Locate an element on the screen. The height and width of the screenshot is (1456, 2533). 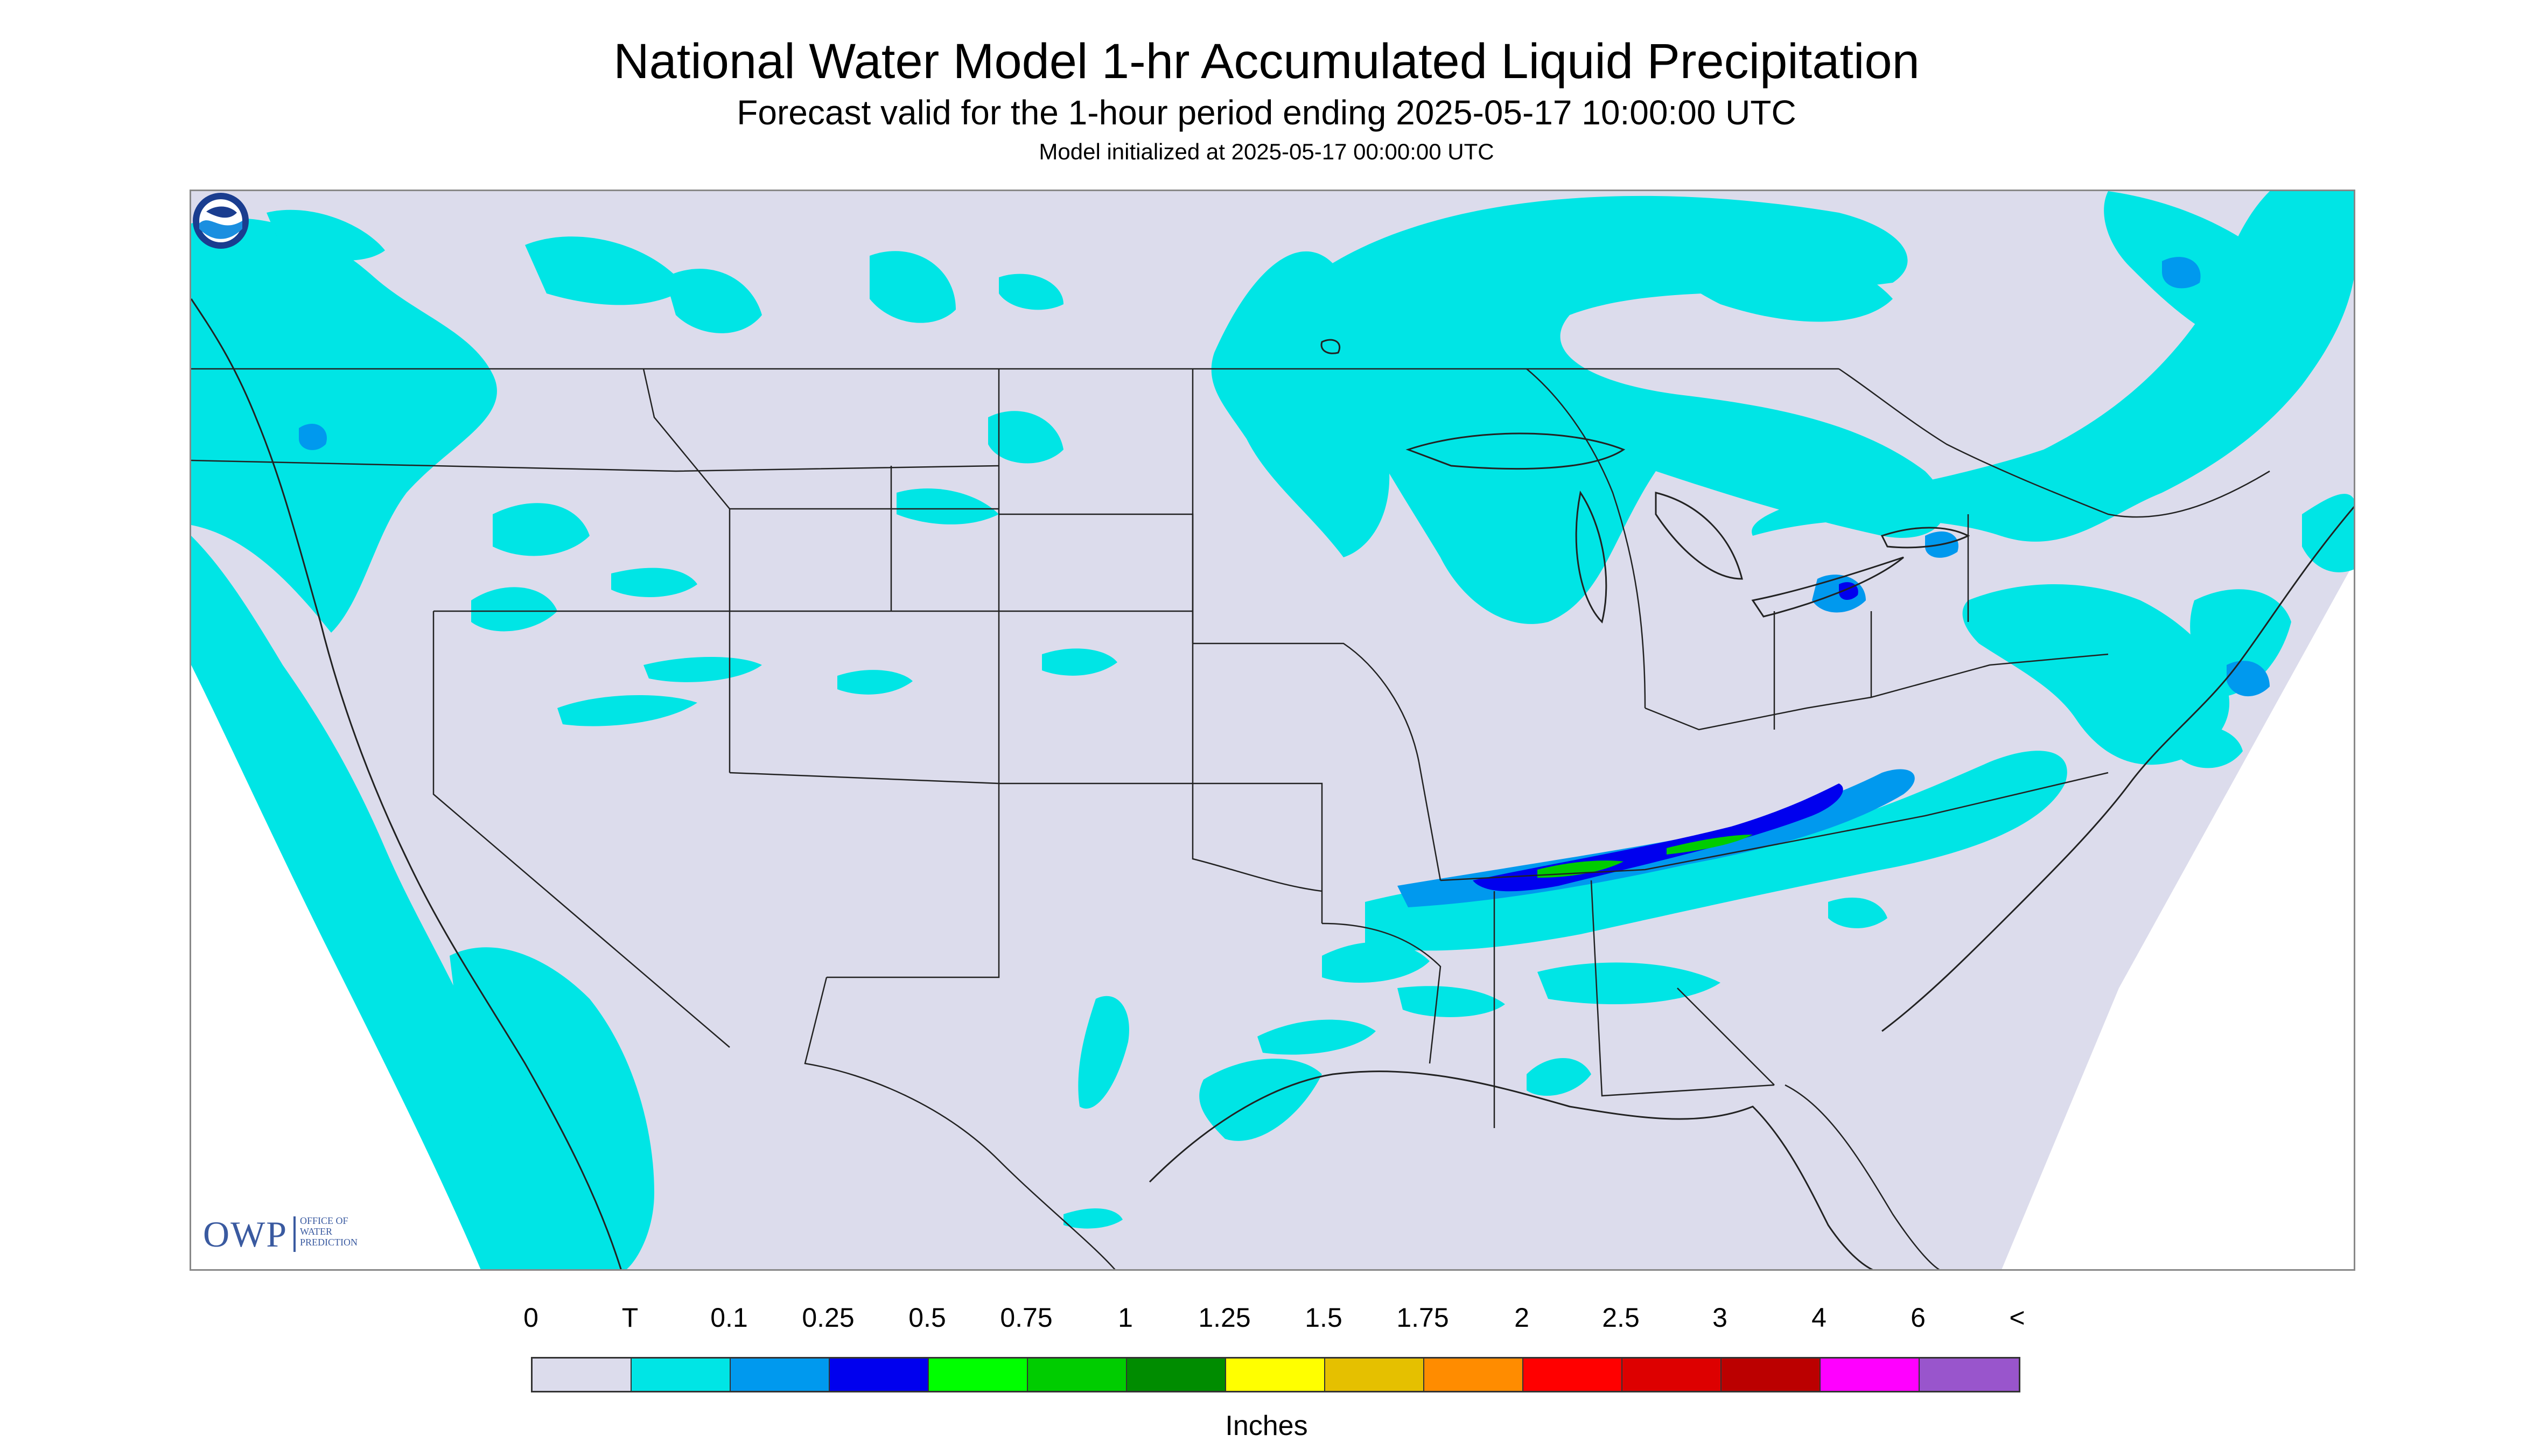
owp-logo-text: OWP is located at coordinates (245, 1234).